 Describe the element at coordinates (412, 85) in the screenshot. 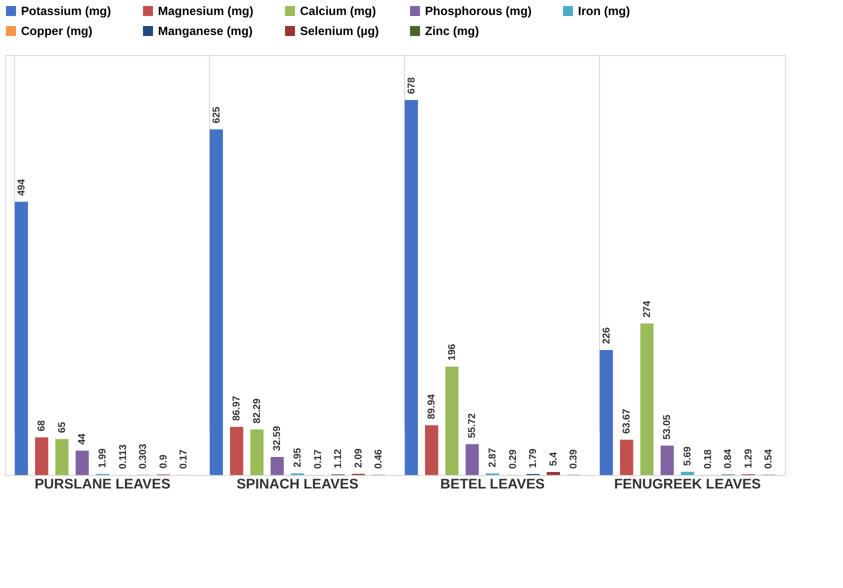

I see `data-label: 678` at that location.